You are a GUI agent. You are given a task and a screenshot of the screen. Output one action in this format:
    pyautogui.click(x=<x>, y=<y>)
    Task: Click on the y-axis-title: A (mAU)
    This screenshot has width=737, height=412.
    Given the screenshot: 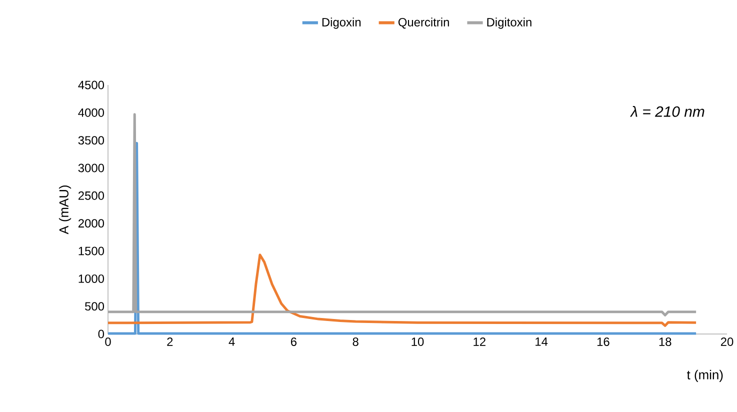 What is the action you would take?
    pyautogui.click(x=65, y=209)
    